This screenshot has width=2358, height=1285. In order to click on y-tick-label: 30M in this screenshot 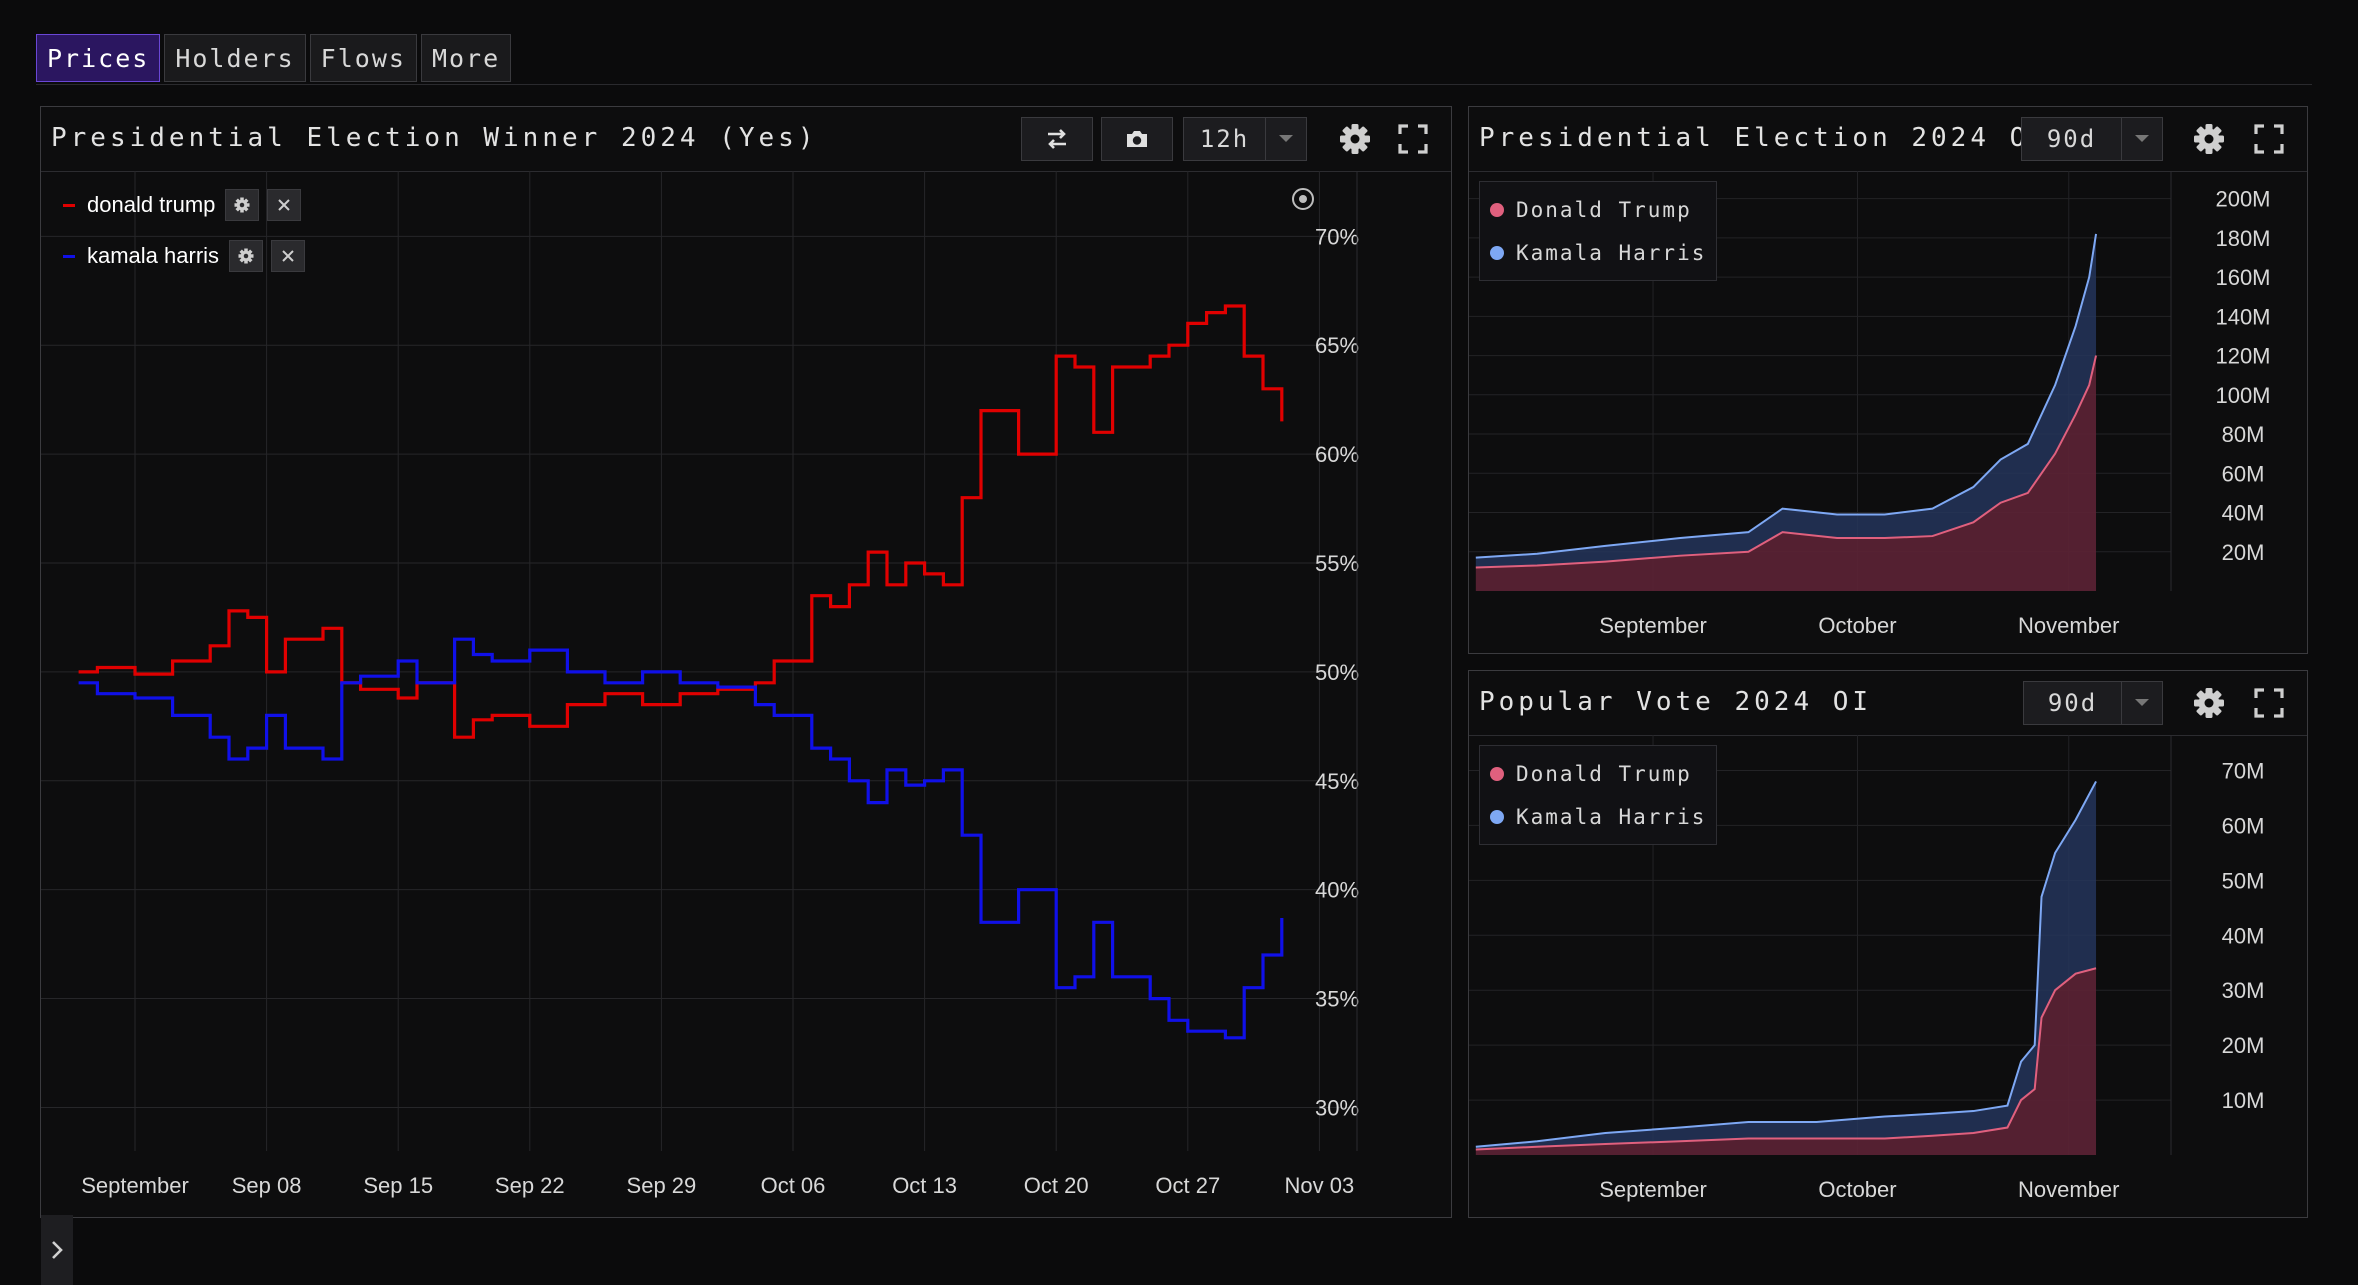, I will do `click(2243, 990)`.